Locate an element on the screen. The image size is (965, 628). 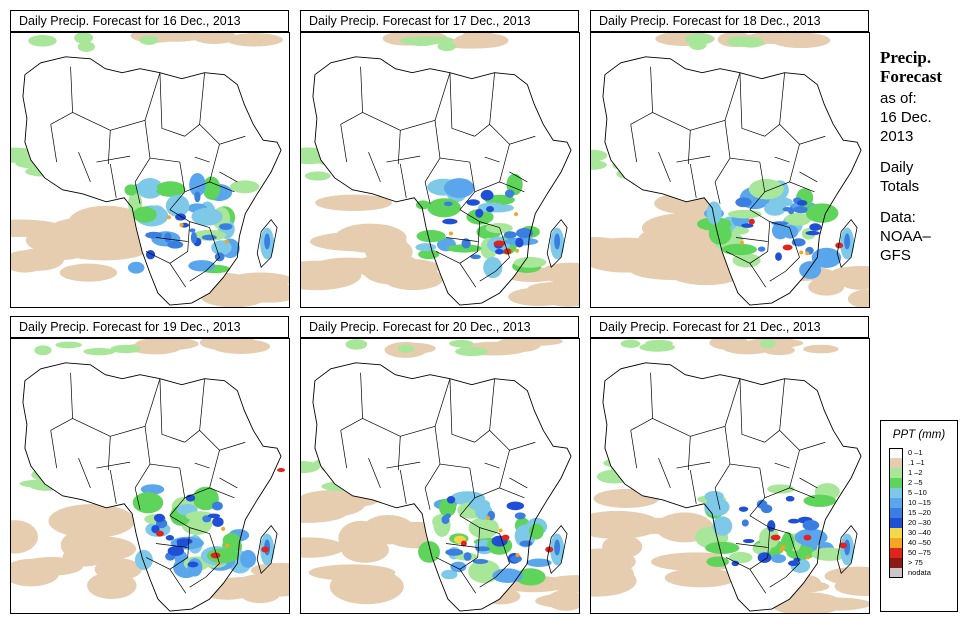
legend-title: PPT (mm) is located at coordinates (919, 435).